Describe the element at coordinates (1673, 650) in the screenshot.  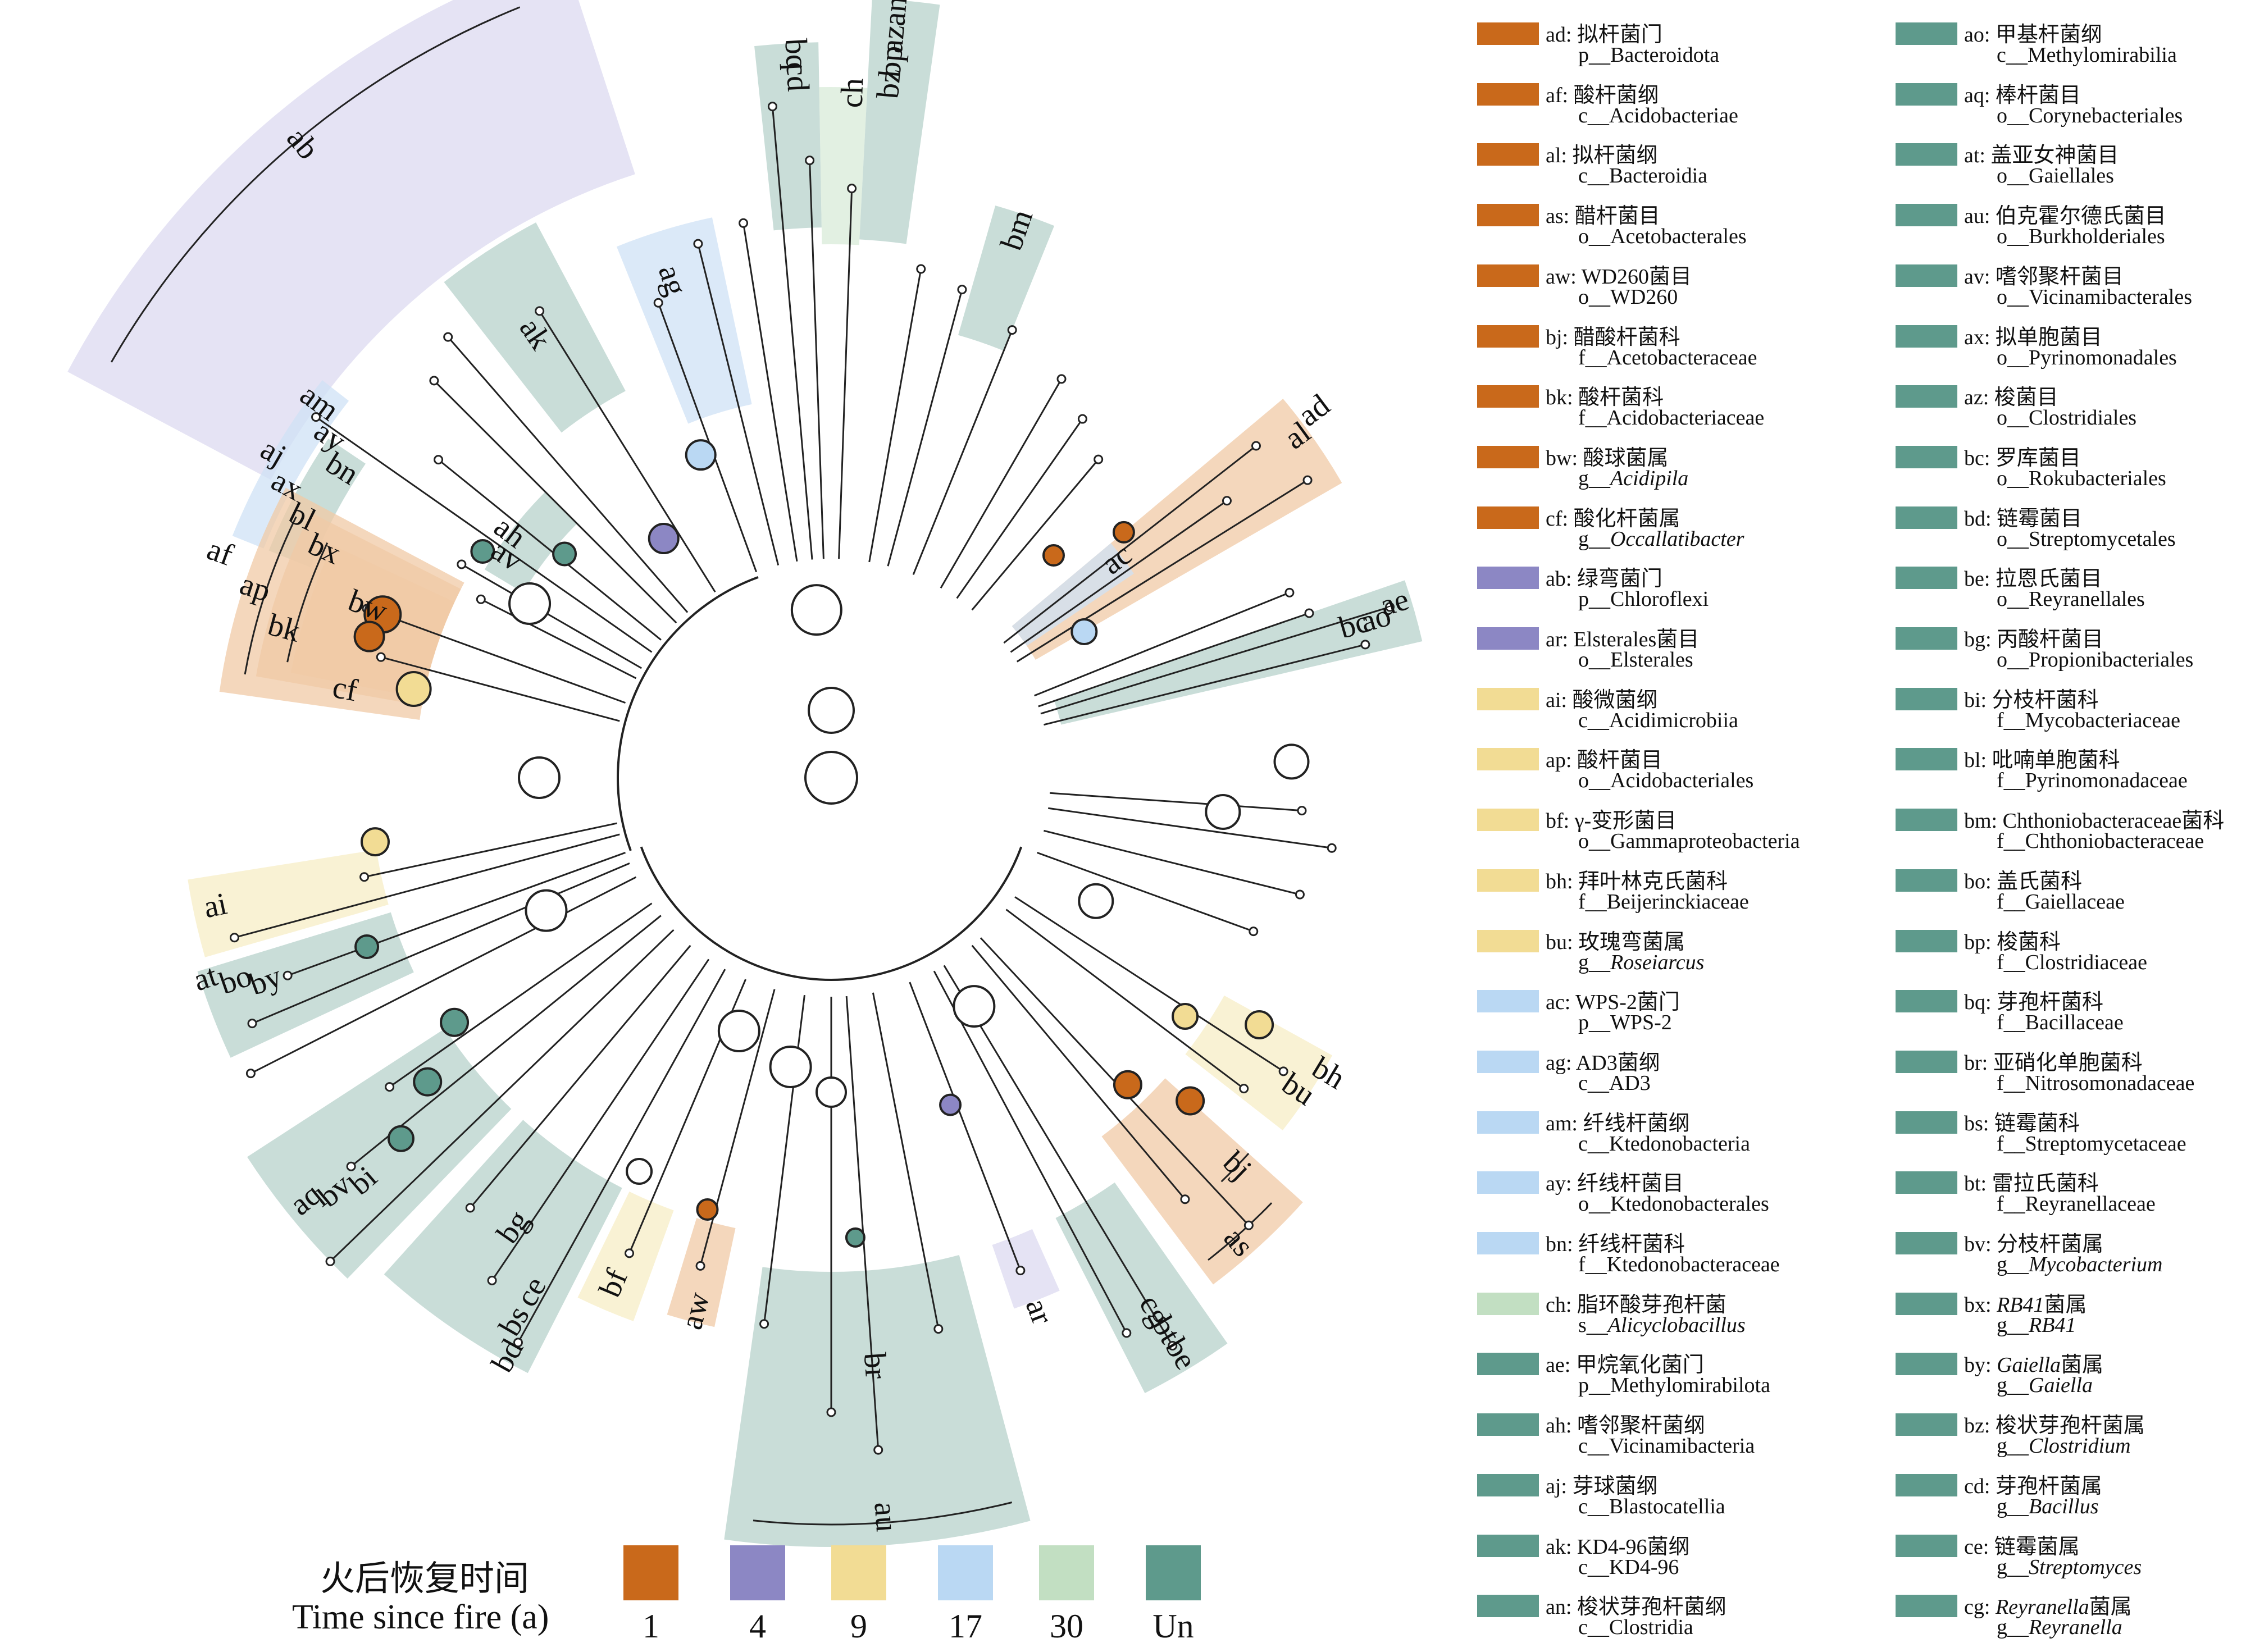
I see `key-item-ar: ar: Elsterales菌目 o__Elsterales` at that location.